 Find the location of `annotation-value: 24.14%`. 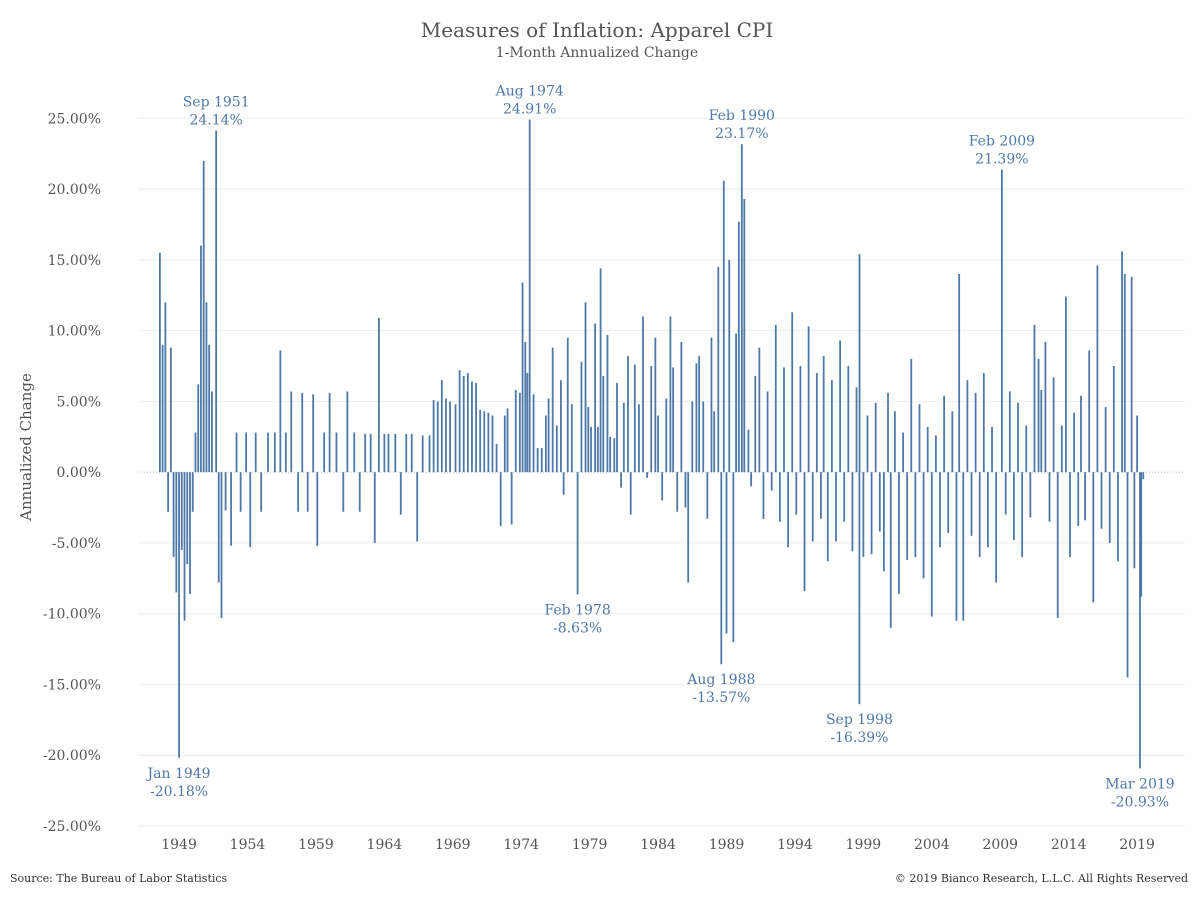

annotation-value: 24.14% is located at coordinates (215, 120).